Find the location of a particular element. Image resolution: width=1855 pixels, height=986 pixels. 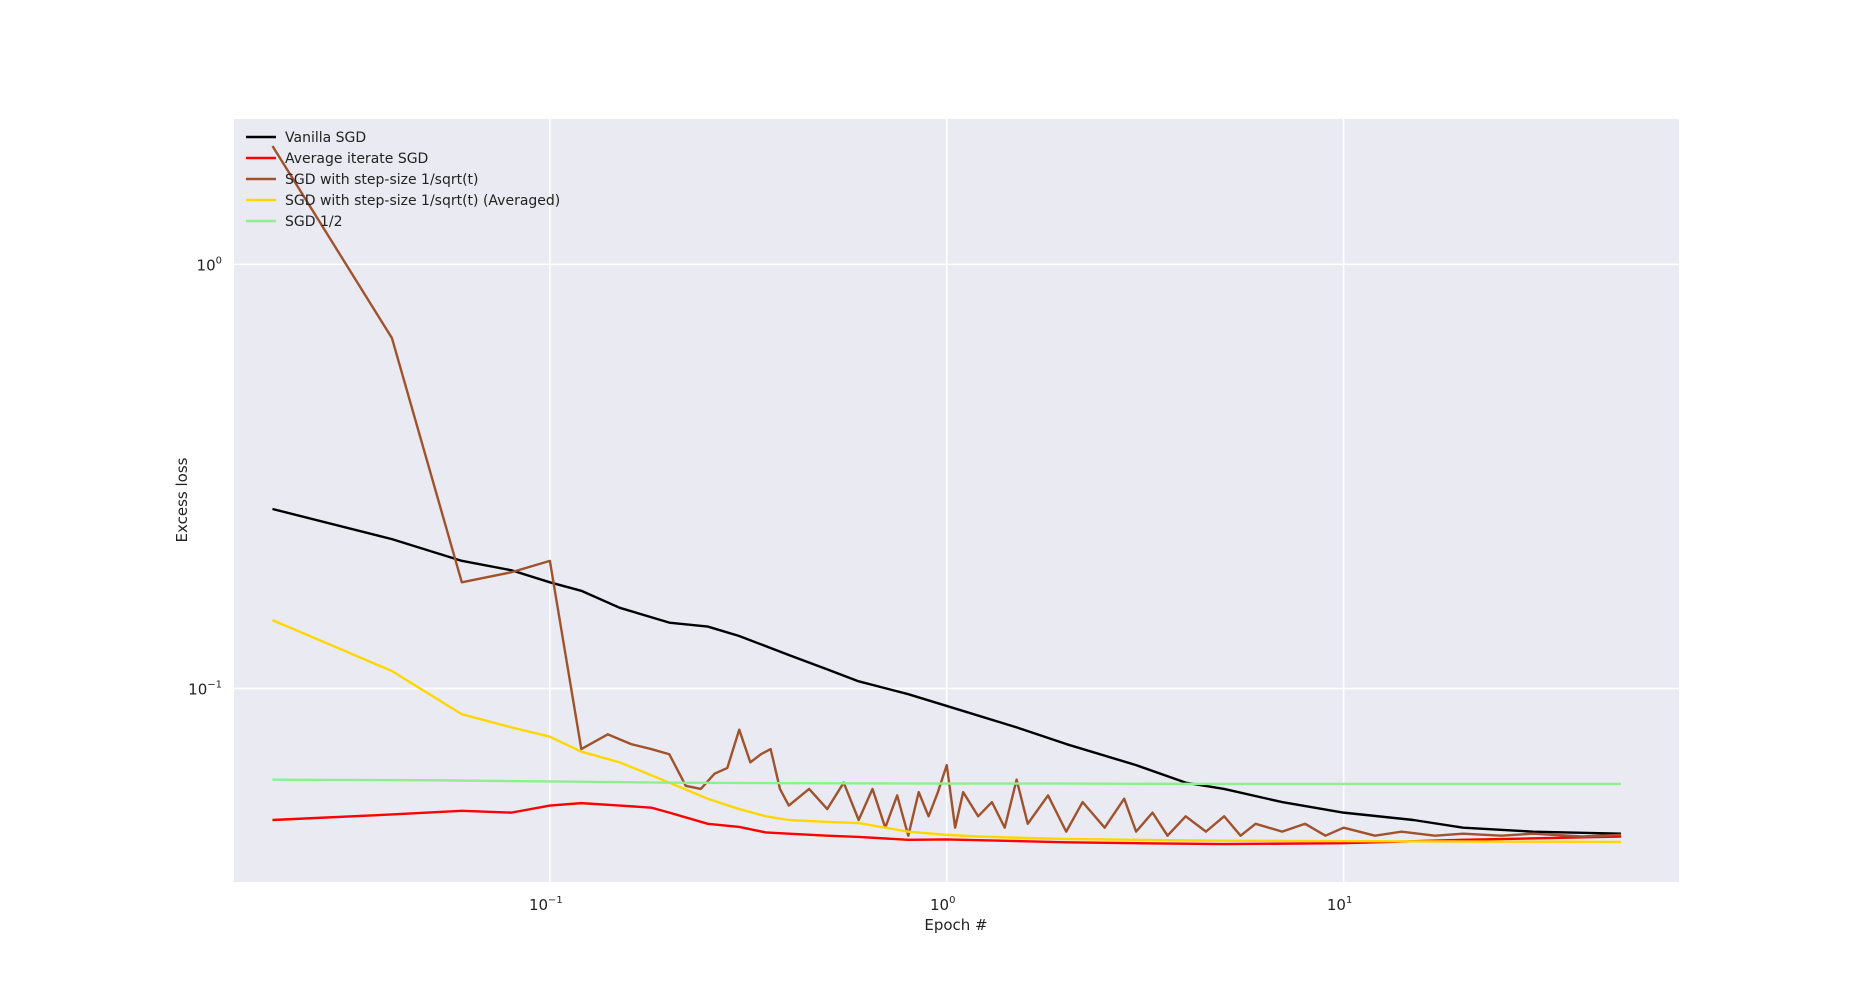

legend-label-4: SGD 1/2 is located at coordinates (314, 222).